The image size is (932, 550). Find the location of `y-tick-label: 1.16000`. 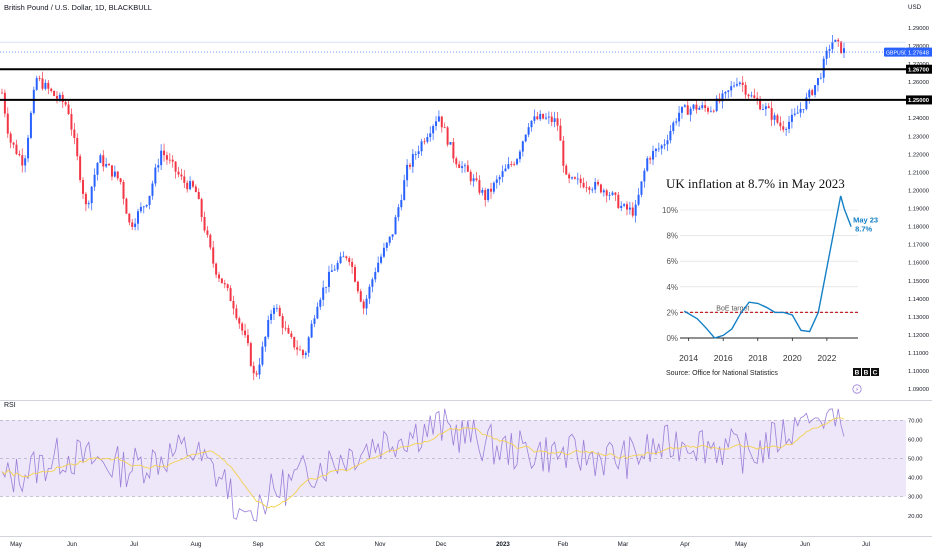

y-tick-label: 1.16000 is located at coordinates (918, 264).